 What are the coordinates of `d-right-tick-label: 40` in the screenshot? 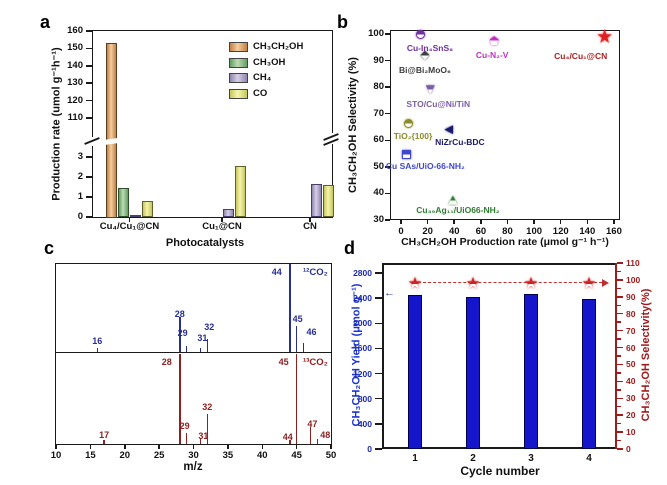 It's located at (631, 381).